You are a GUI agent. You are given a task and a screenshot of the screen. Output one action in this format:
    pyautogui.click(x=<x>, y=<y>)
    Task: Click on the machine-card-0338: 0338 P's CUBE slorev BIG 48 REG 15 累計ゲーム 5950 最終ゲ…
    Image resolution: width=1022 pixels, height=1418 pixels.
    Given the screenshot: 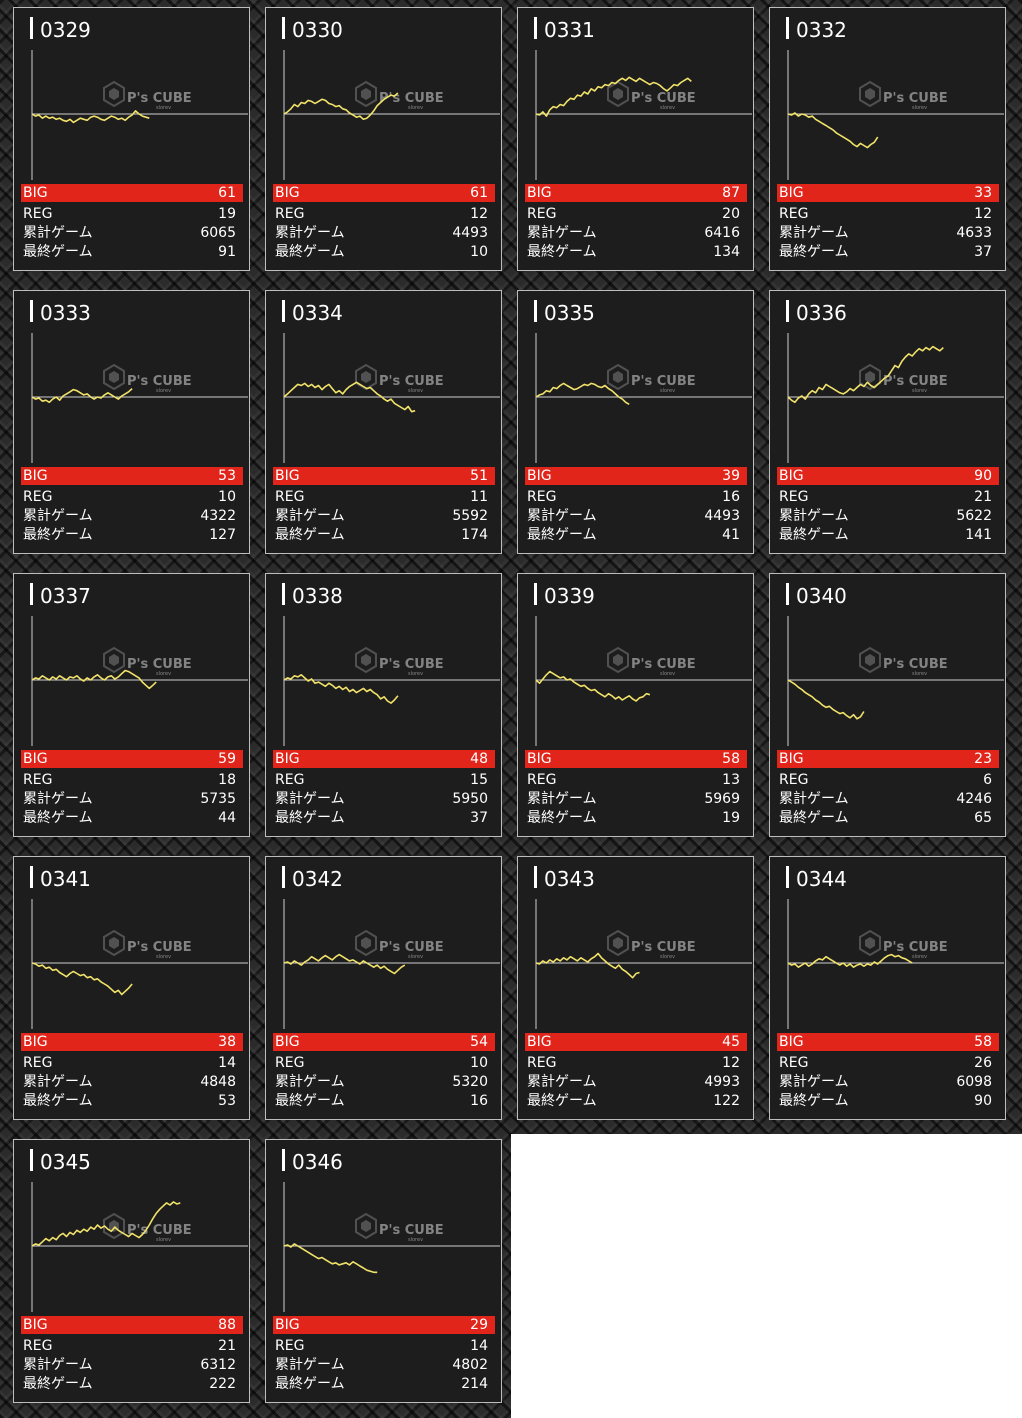 What is the action you would take?
    pyautogui.click(x=383, y=705)
    